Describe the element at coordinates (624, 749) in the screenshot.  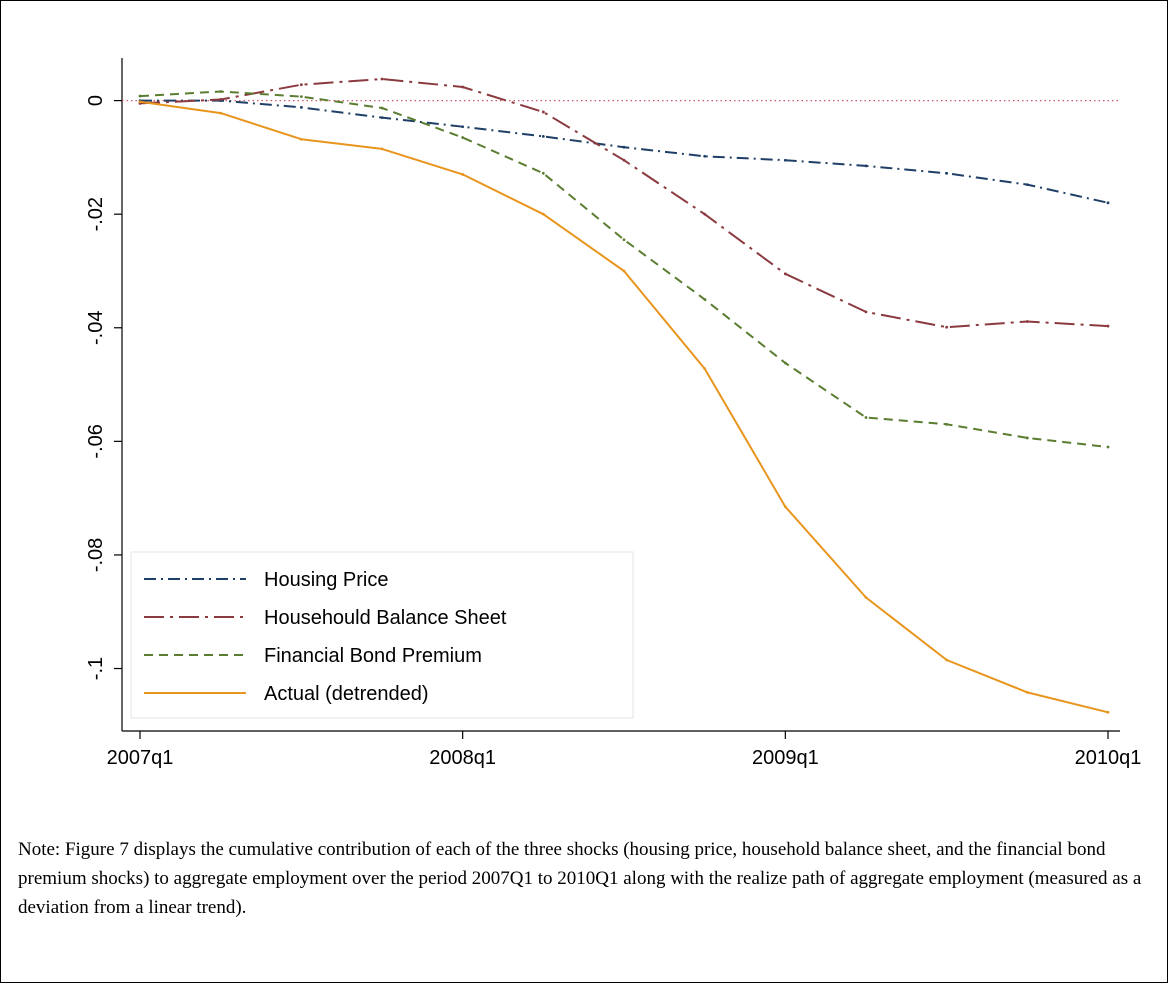
I see `x-axis: 2007q1 2008q1 2009q1 2010q1` at that location.